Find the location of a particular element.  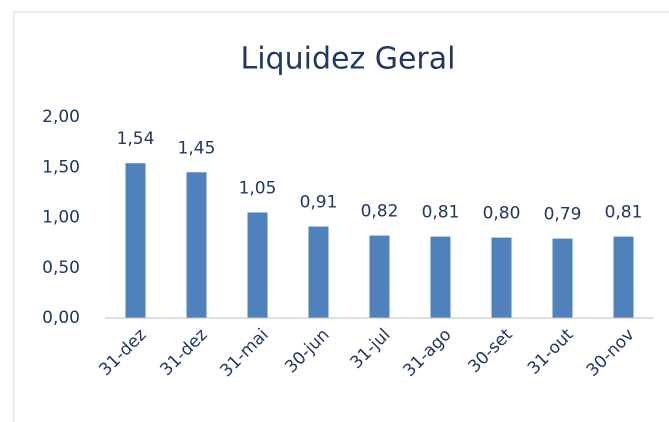

value-label: 0,80 is located at coordinates (502, 214).